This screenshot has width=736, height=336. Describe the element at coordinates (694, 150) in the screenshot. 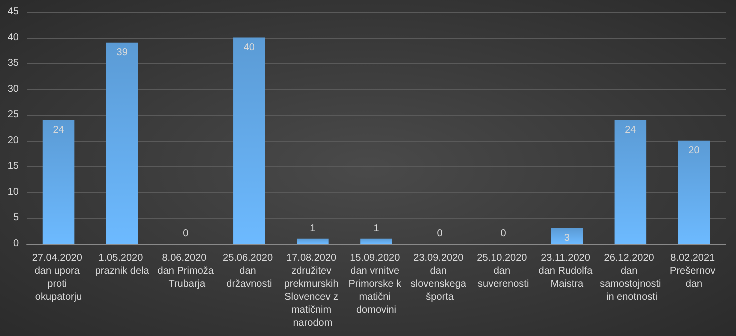

I see `data-label: 20` at that location.